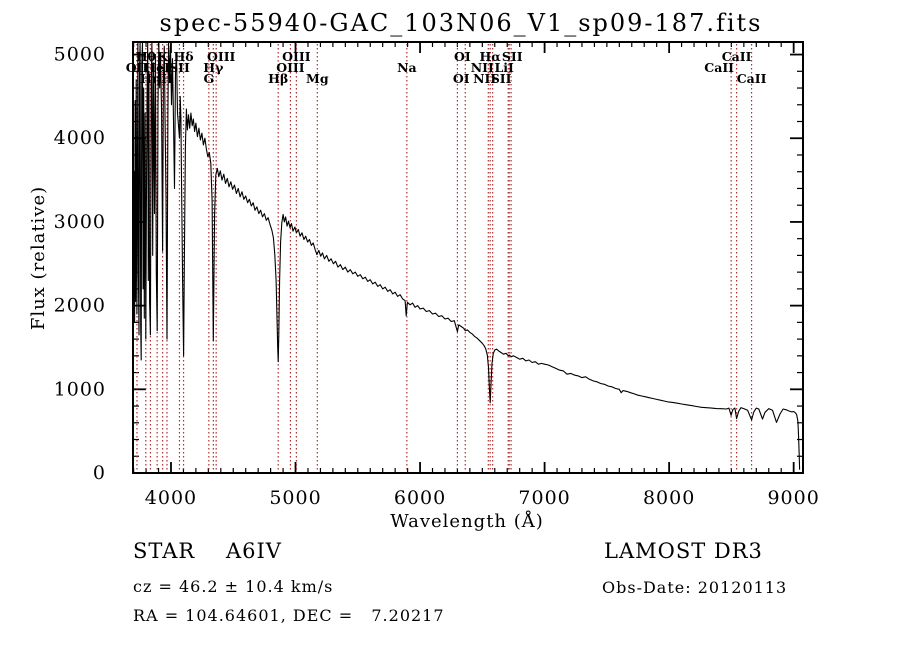 The width and height of the screenshot is (900, 649). What do you see at coordinates (171, 498) in the screenshot?
I see `x-tick-label: 4000` at bounding box center [171, 498].